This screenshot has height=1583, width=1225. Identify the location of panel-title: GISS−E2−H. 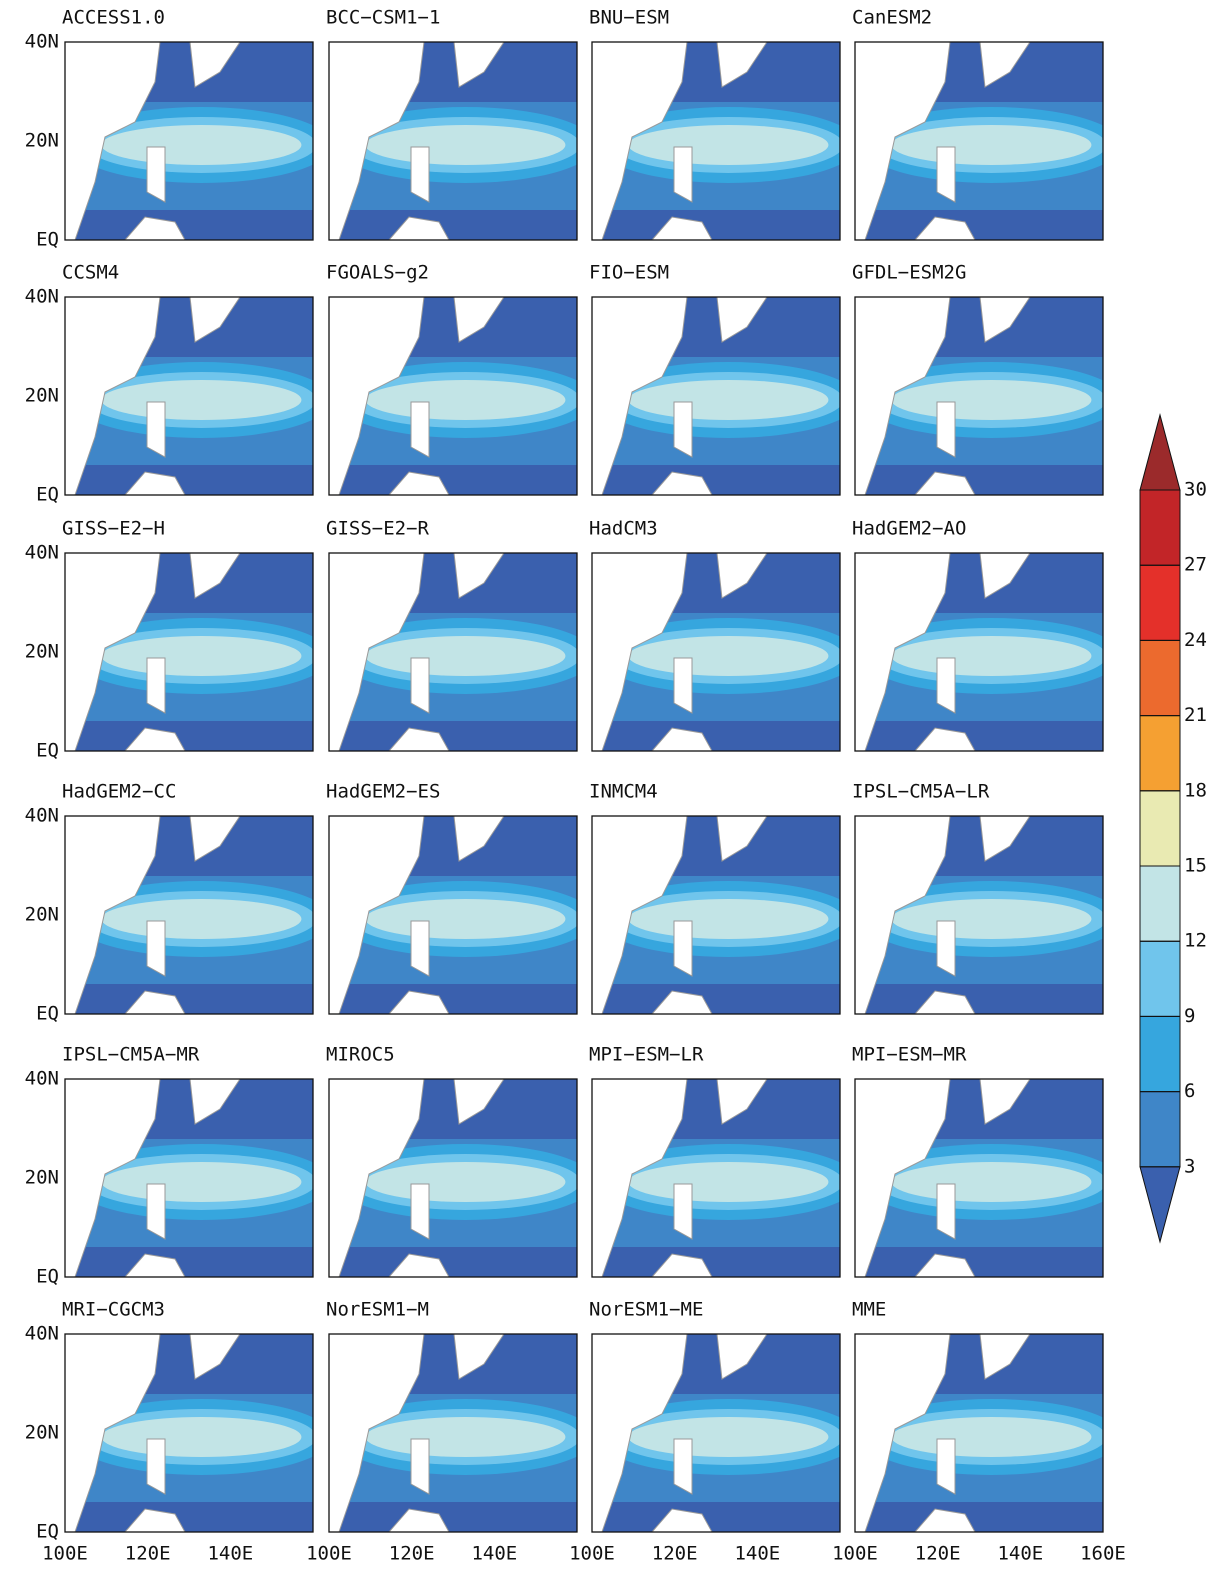
(113, 529).